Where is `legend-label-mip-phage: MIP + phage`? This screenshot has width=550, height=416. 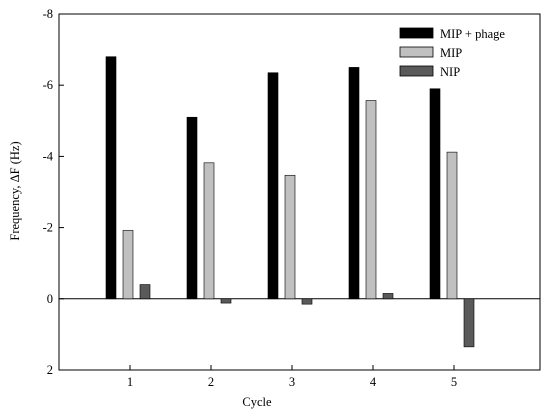 legend-label-mip-phage: MIP + phage is located at coordinates (472, 34).